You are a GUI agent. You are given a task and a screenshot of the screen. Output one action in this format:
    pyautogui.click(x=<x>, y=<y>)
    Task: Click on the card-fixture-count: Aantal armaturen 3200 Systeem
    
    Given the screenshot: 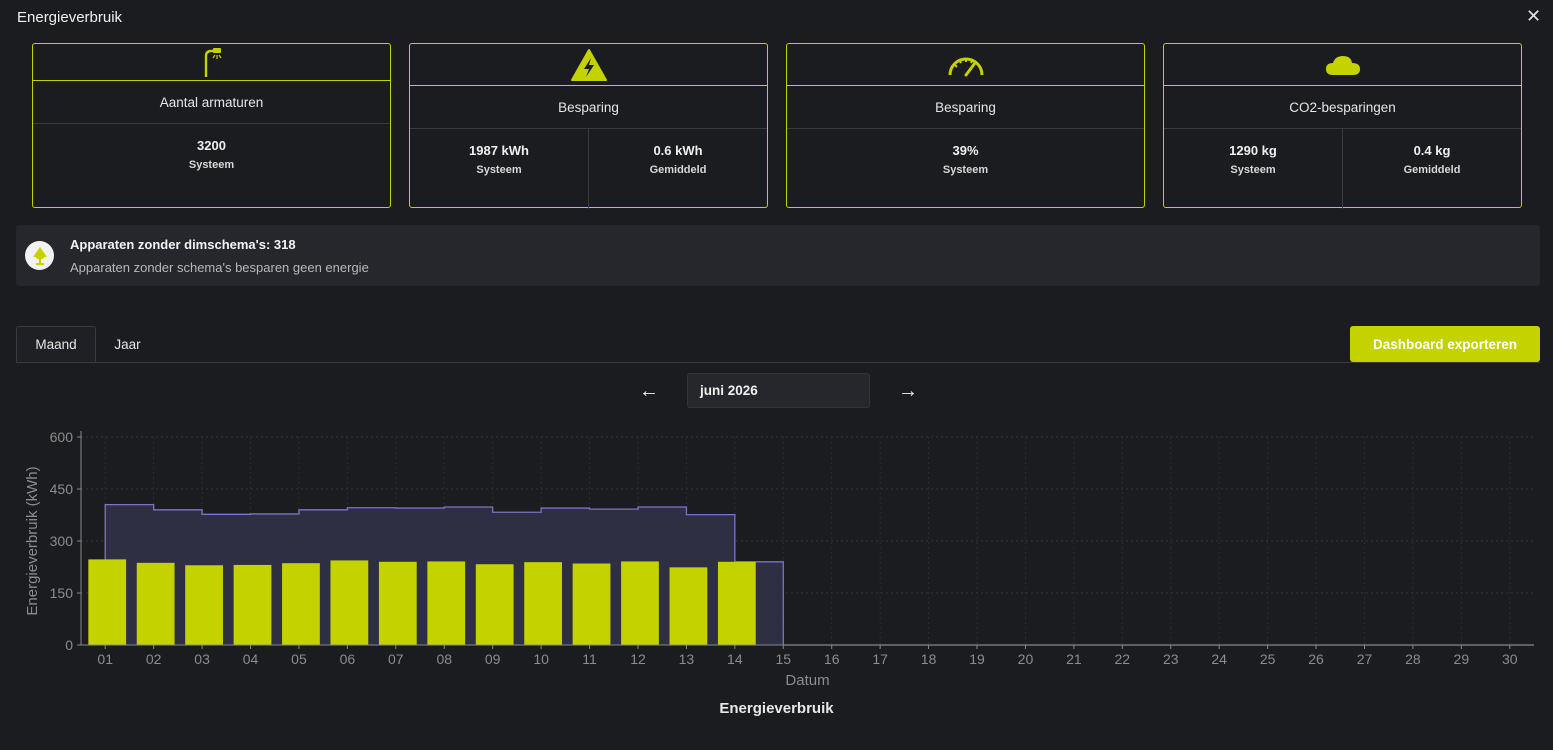 What is the action you would take?
    pyautogui.click(x=211, y=125)
    